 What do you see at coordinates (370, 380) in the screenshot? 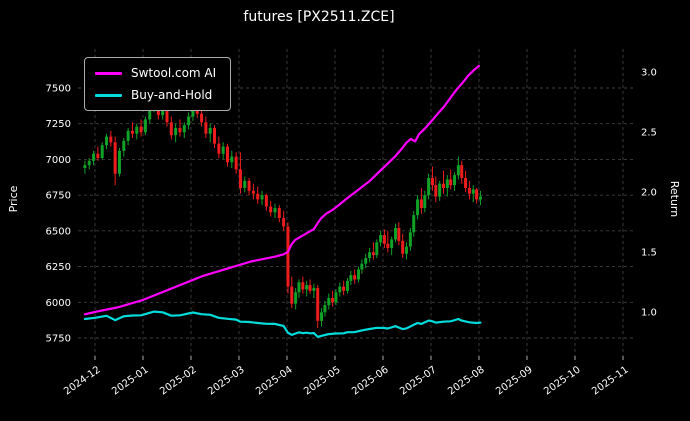
I see `x-tick-label: 2025-06` at bounding box center [370, 380].